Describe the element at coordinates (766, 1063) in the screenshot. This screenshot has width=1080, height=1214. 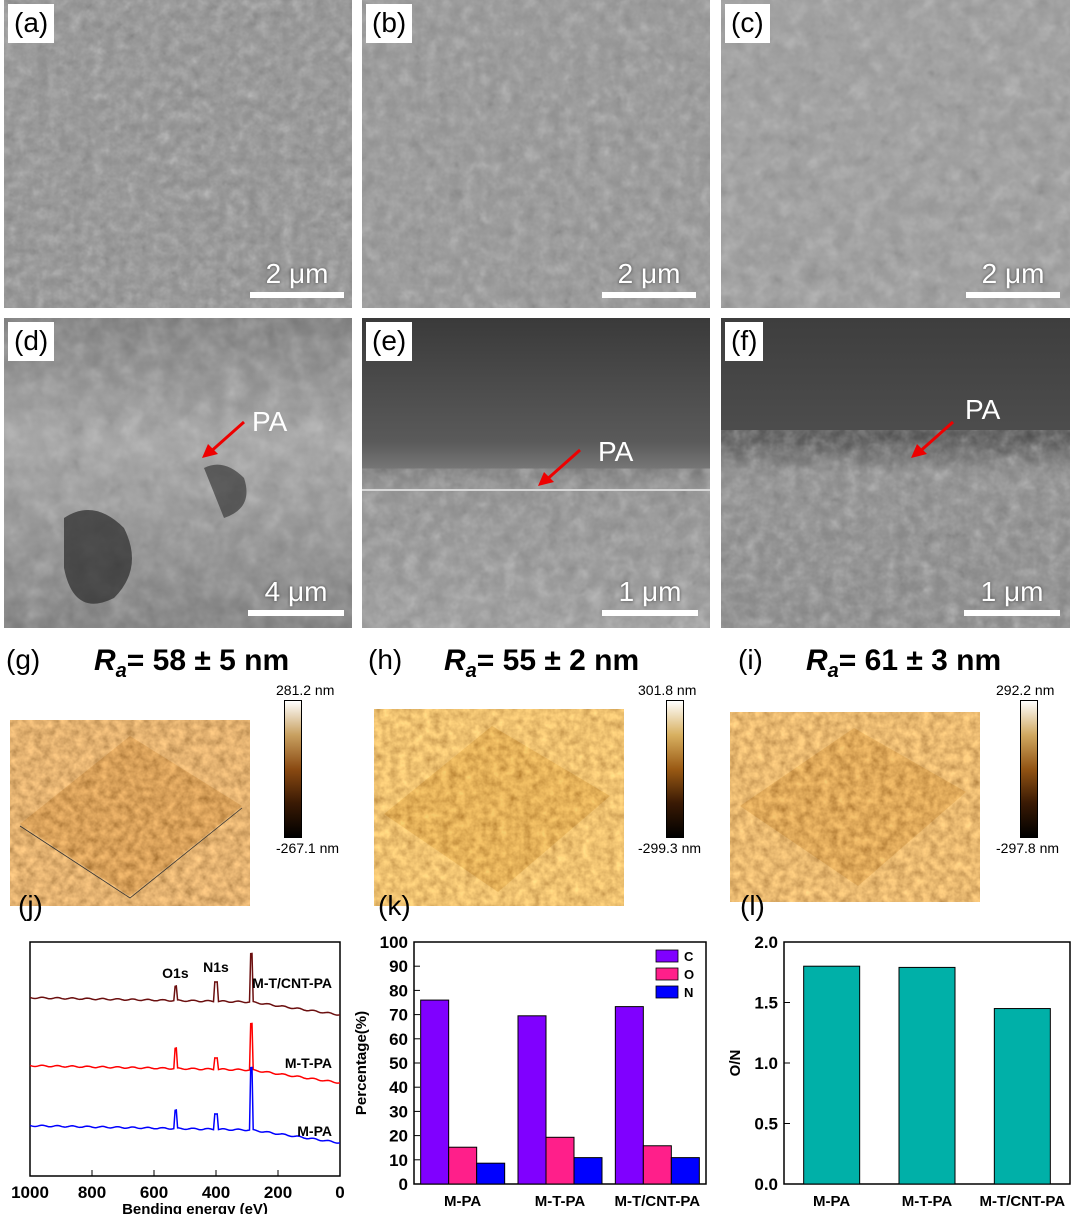
I see `y-tick-label-l-2: 1.0` at that location.